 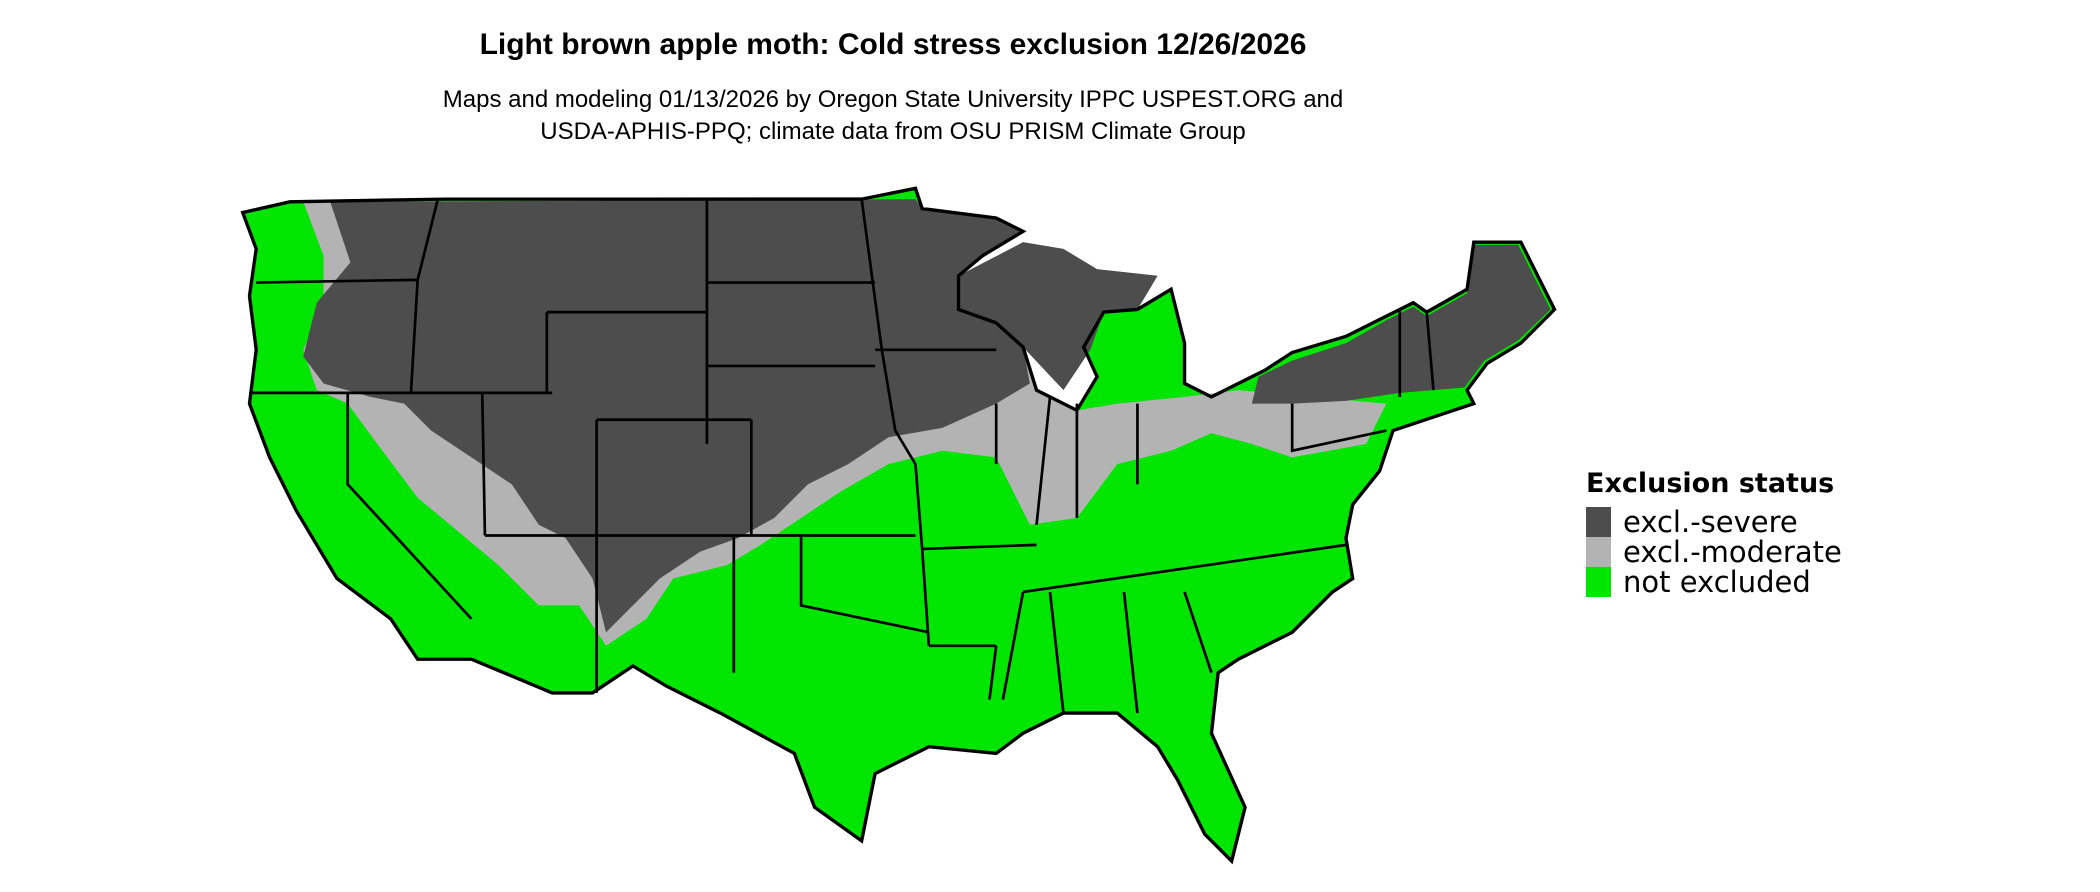 I want to click on legend-item-not-excluded: not excluded, so click(x=1714, y=582).